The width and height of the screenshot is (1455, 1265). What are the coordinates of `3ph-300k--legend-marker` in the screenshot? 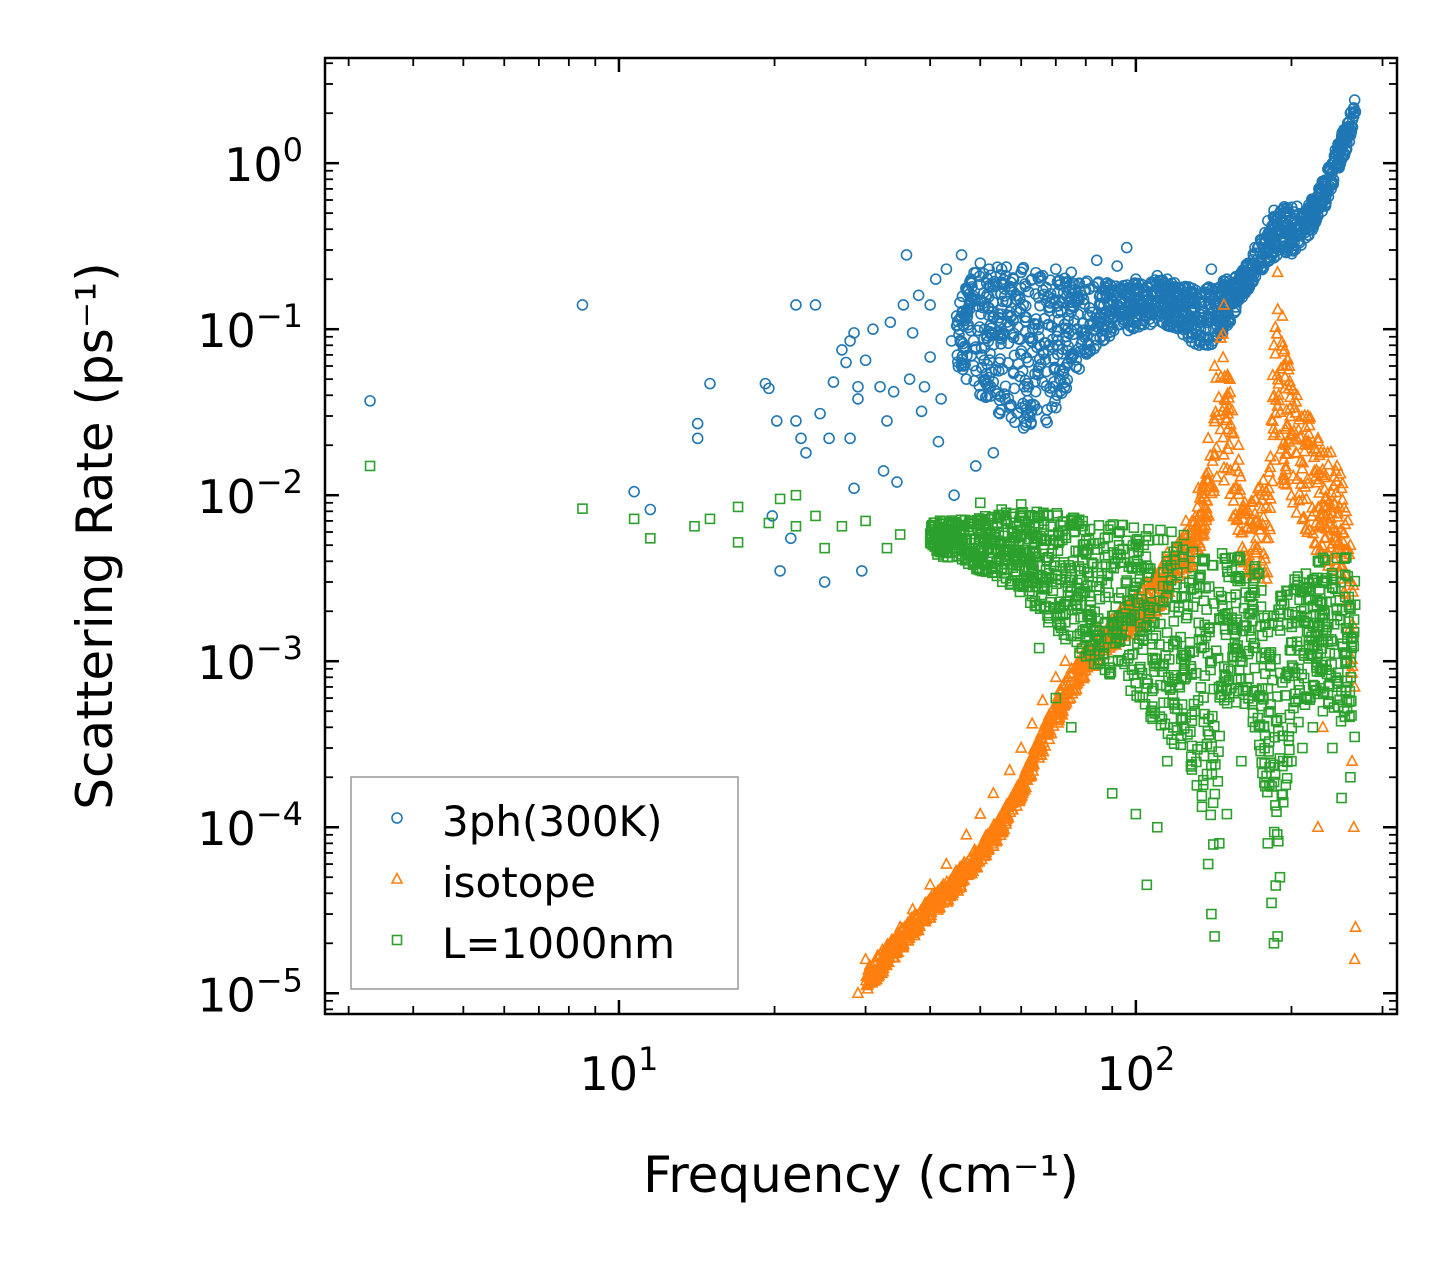 It's located at (397, 818).